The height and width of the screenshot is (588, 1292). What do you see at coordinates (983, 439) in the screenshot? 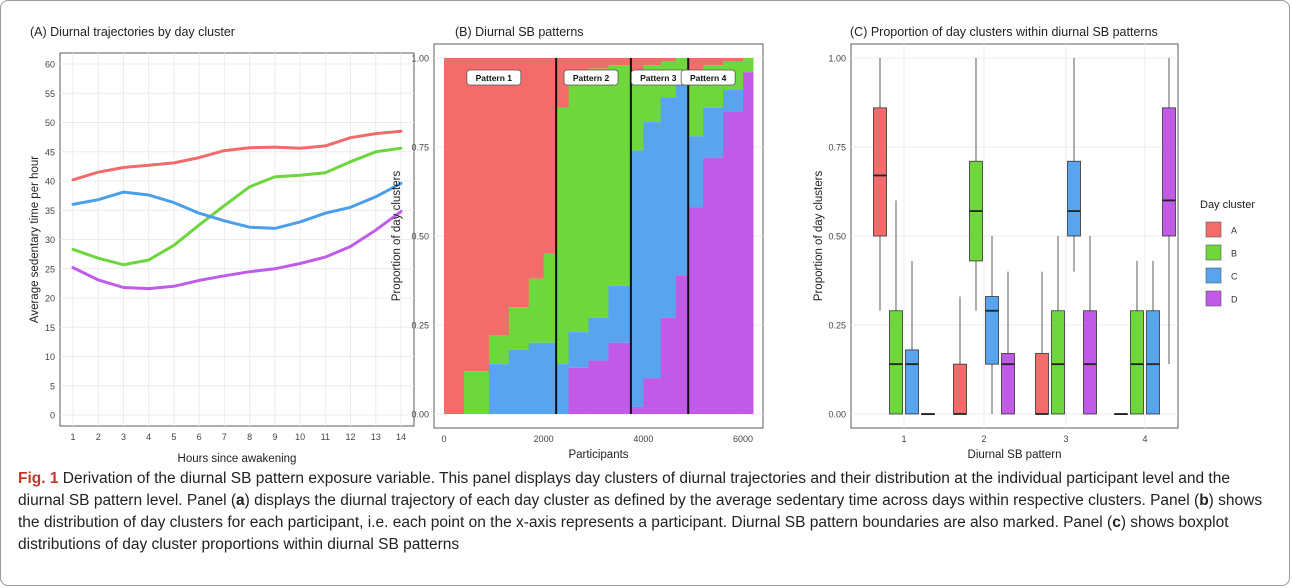
I see `panel-c-x-tick-label: 2` at bounding box center [983, 439].